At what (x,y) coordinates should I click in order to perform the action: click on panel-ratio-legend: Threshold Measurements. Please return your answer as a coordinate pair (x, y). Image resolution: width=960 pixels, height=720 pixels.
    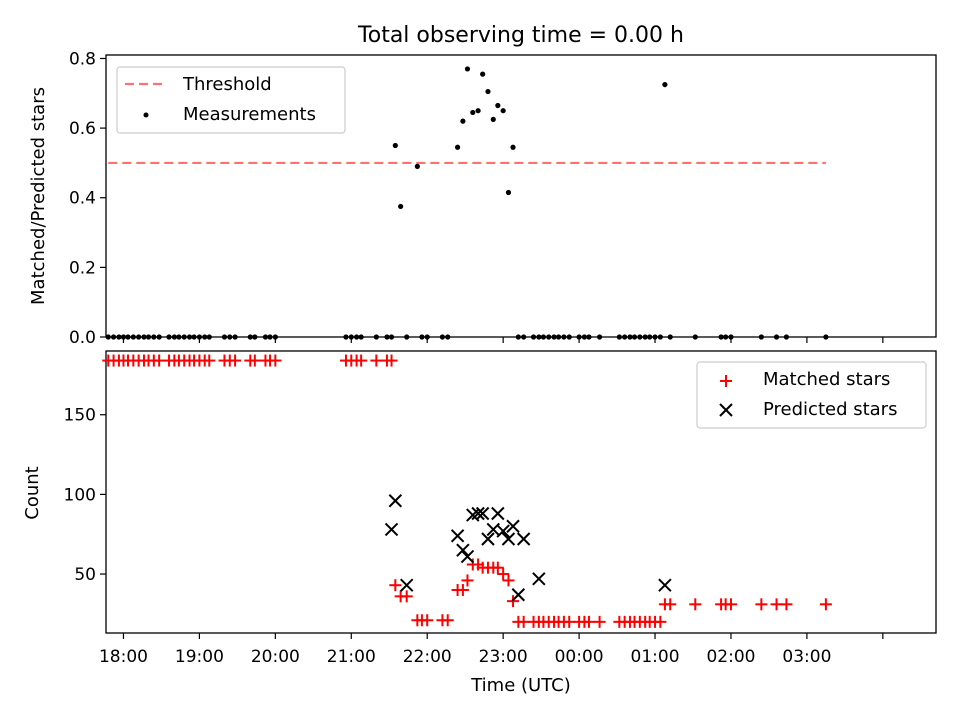
    Looking at the image, I should click on (231, 100).